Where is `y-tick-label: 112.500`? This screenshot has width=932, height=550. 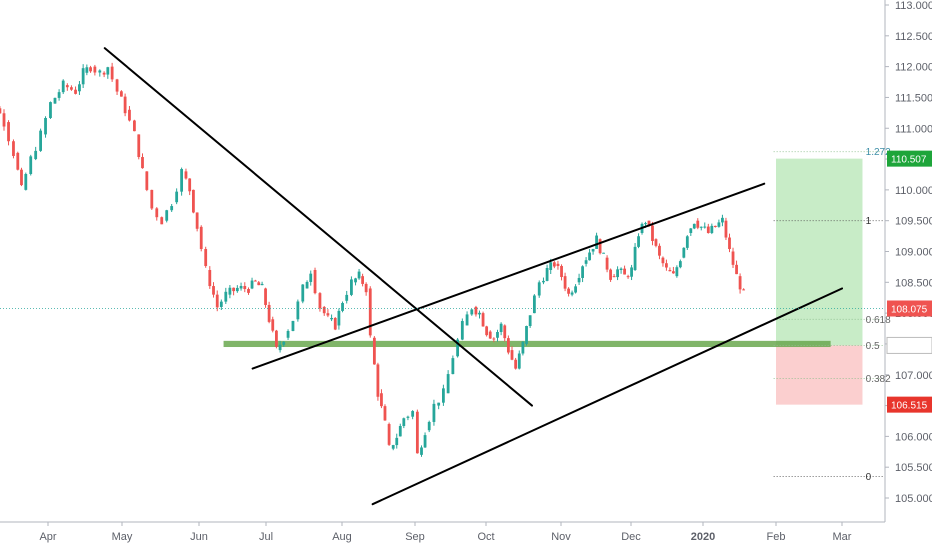 y-tick-label: 112.500 is located at coordinates (913, 37).